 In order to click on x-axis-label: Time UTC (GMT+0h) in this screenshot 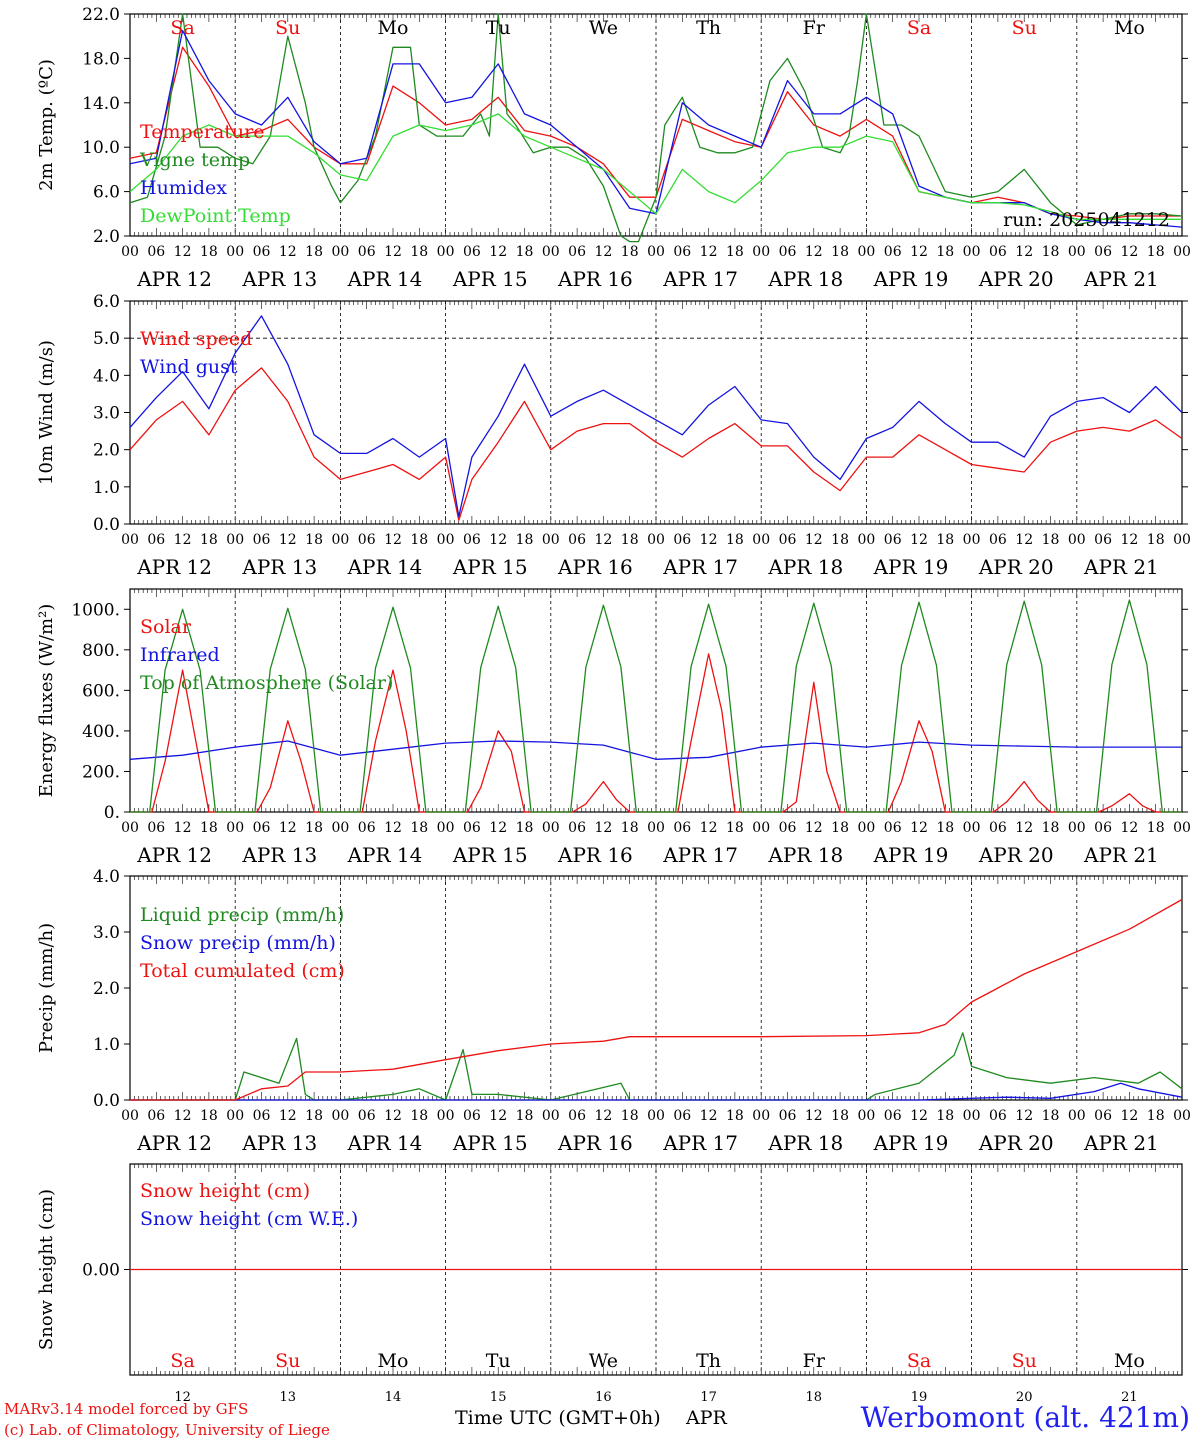, I will do `click(558, 1418)`.